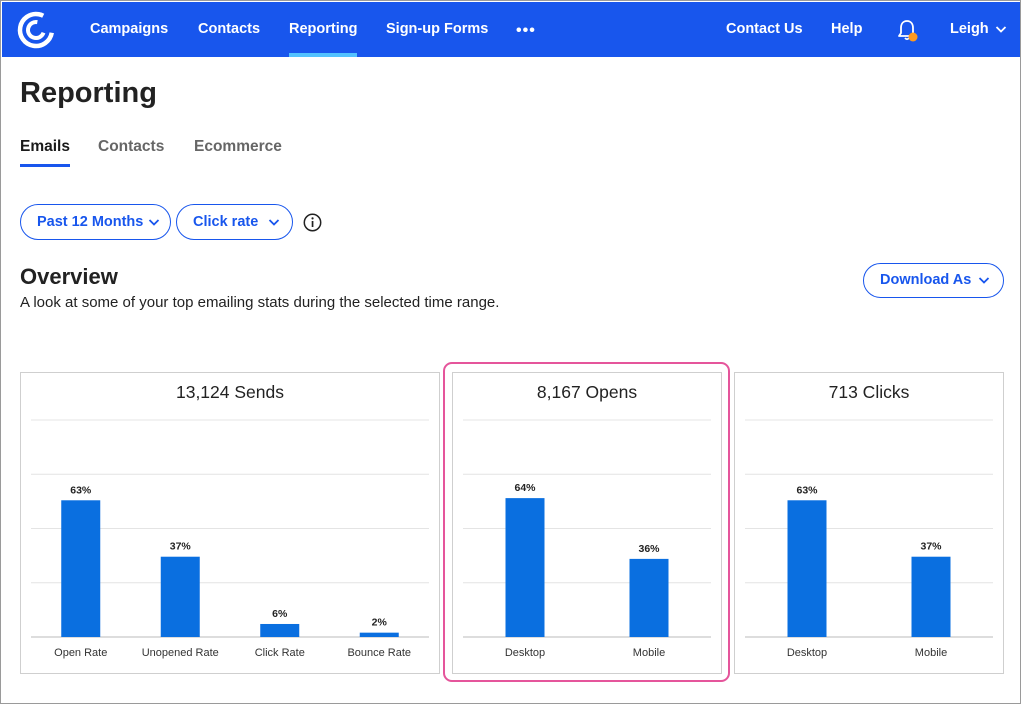 The height and width of the screenshot is (704, 1021). I want to click on nav-contact-us: Contact Us, so click(764, 29).